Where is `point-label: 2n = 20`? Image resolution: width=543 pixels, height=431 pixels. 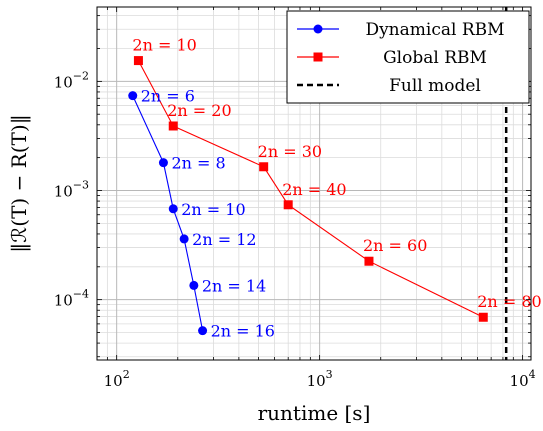
point-label: 2n = 20 is located at coordinates (199, 110).